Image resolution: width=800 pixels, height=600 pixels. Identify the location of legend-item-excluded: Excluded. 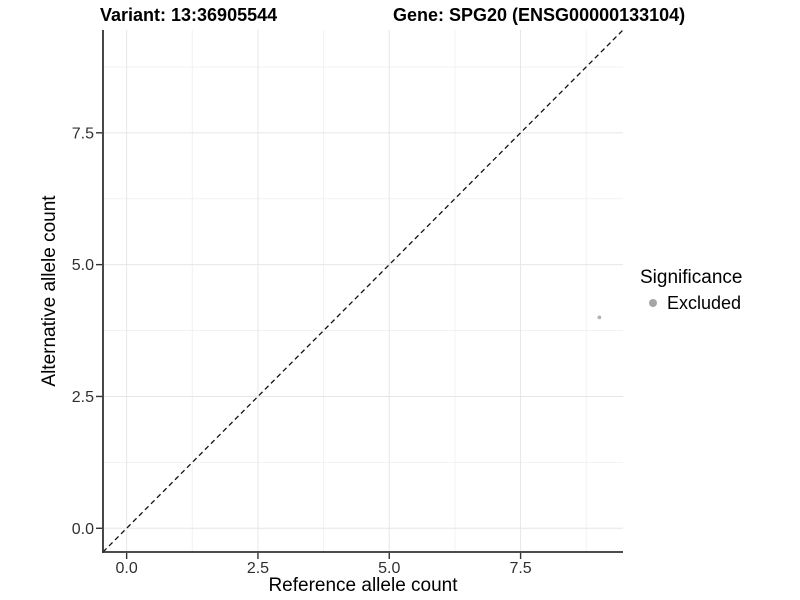
(691, 303).